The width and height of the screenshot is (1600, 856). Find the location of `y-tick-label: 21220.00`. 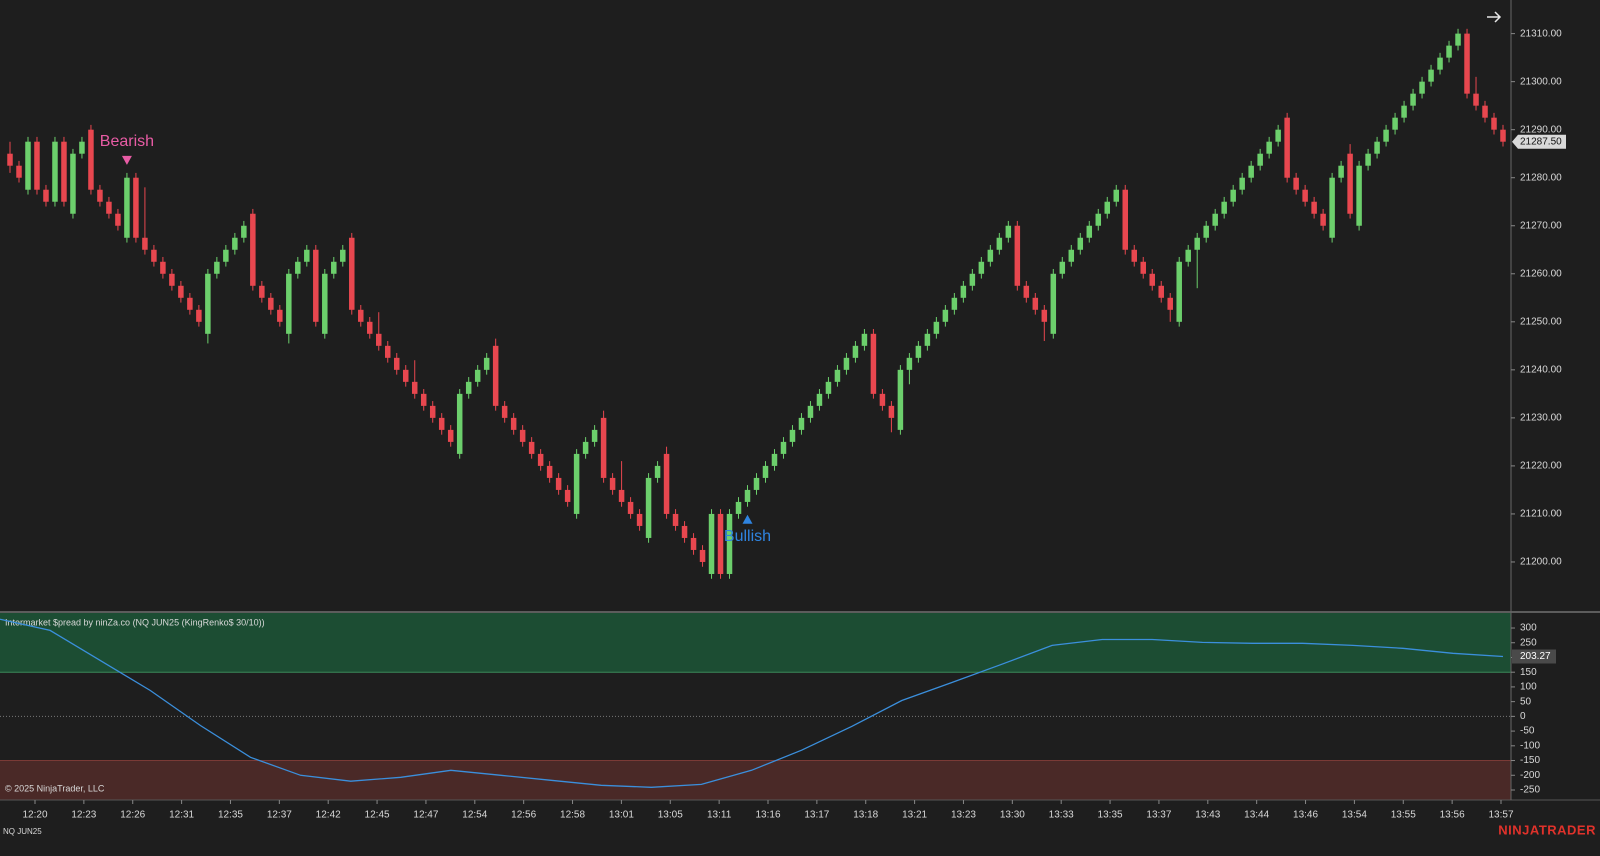

y-tick-label: 21220.00 is located at coordinates (1541, 466).